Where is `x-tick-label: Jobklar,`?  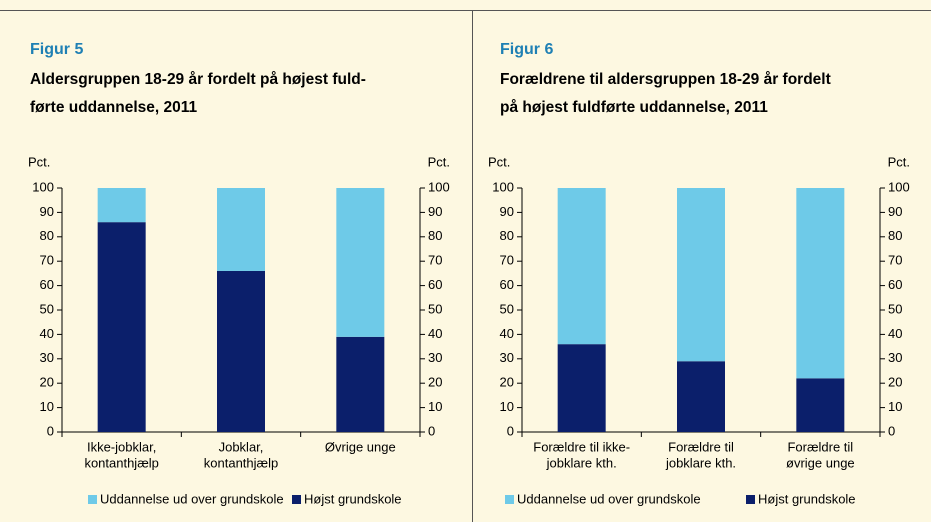
x-tick-label: Jobklar, is located at coordinates (241, 446).